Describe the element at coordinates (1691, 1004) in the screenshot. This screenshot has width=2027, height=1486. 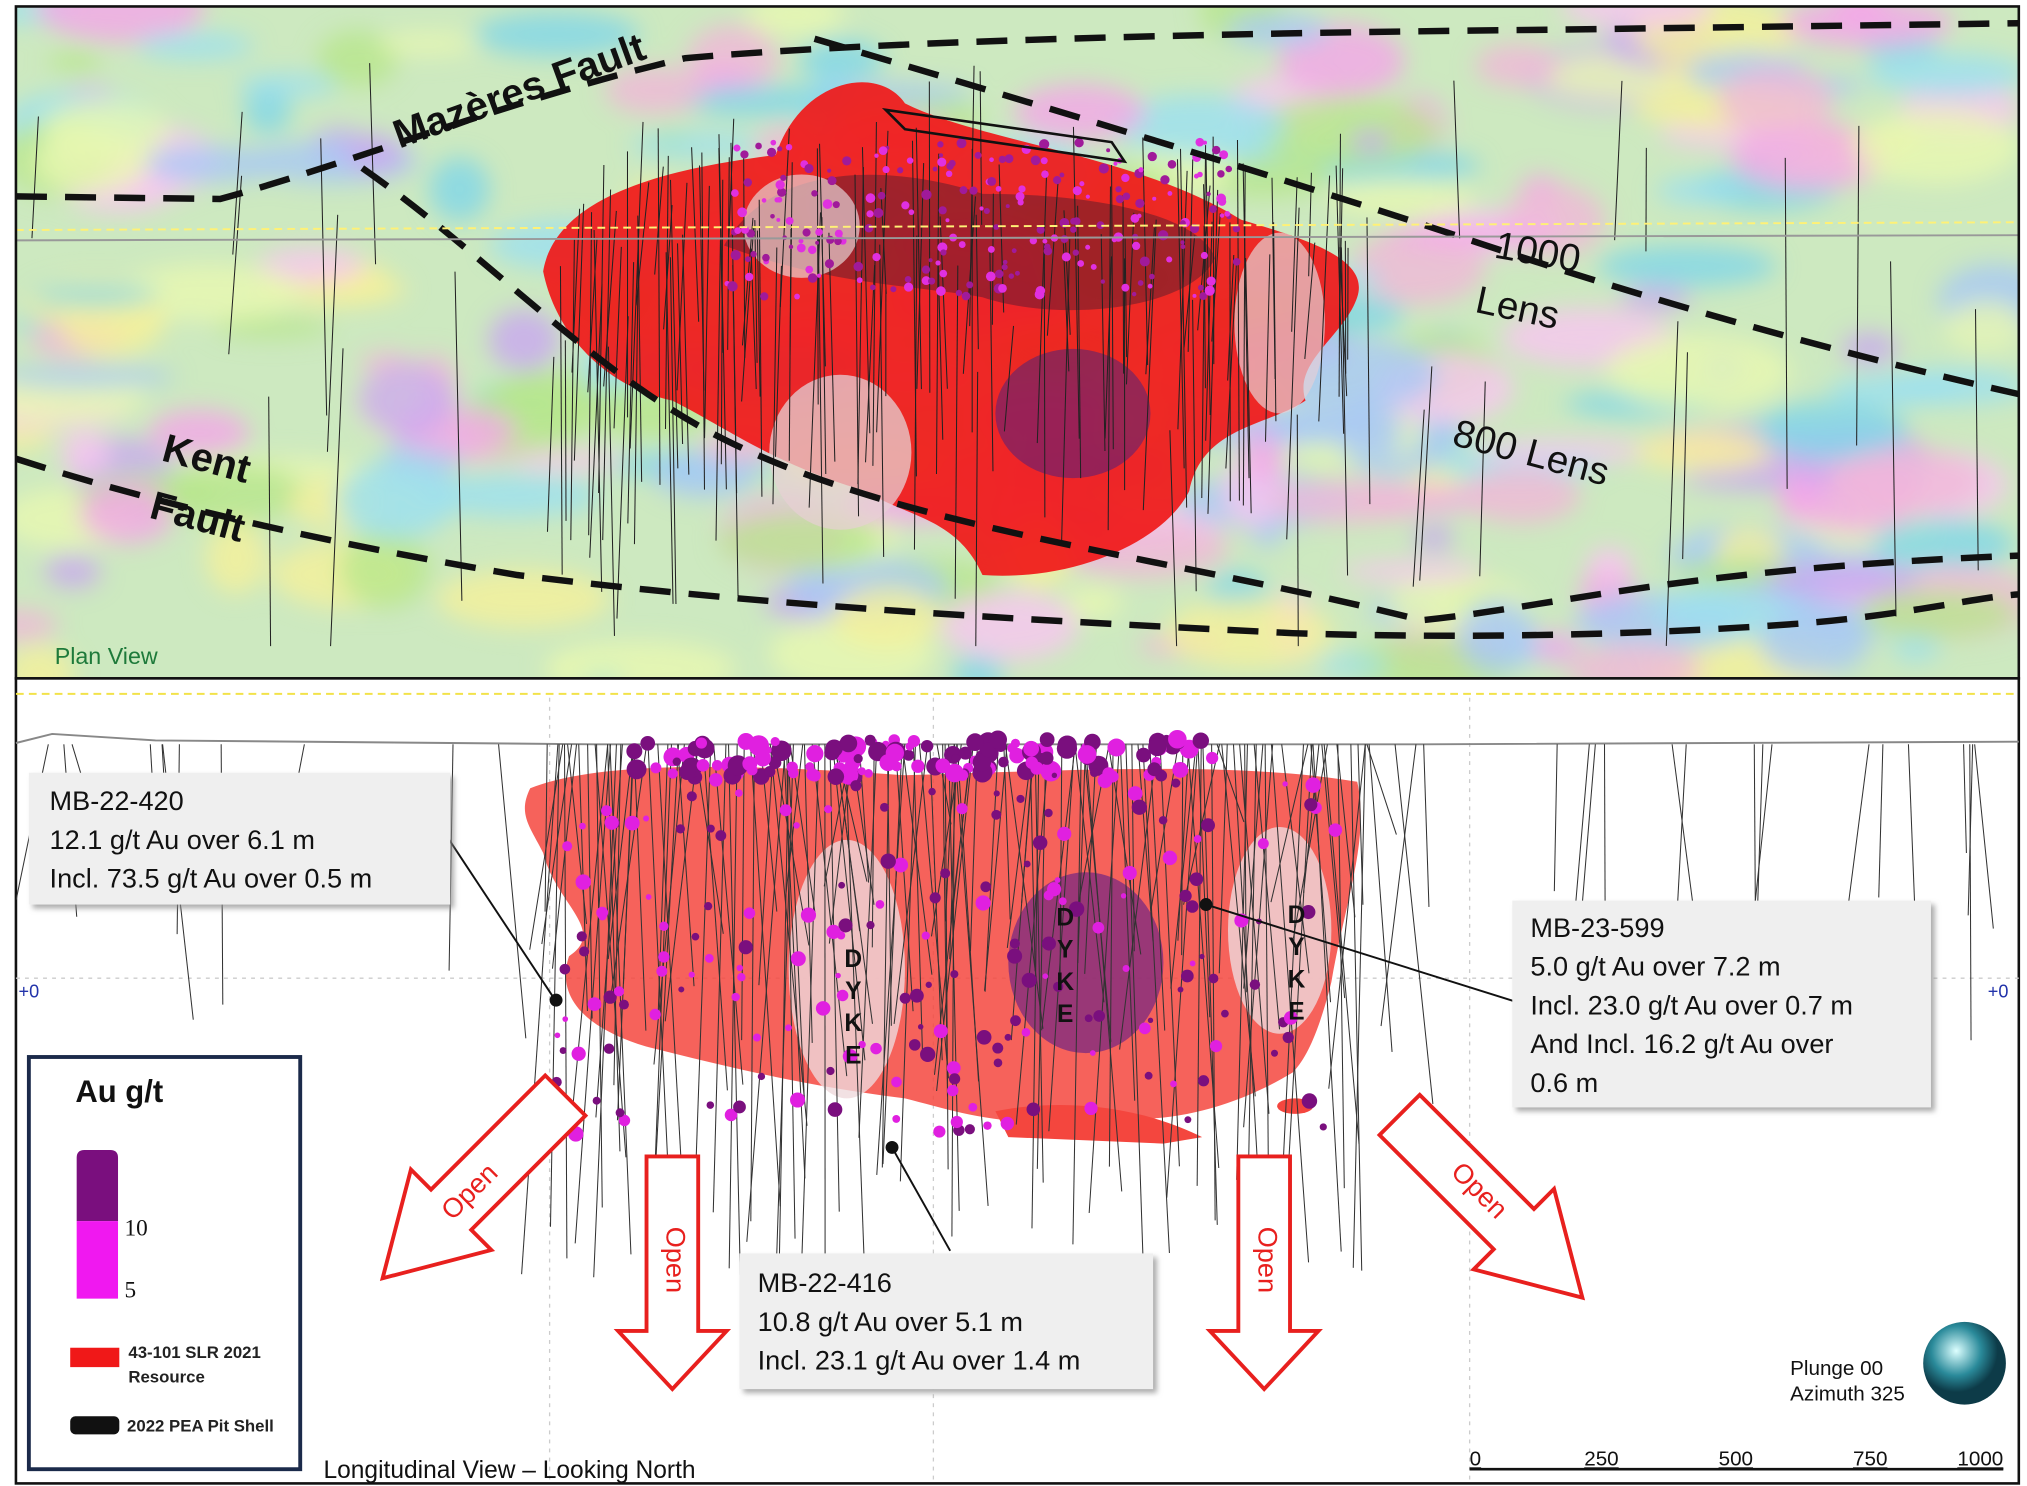
I see `callout-line: Incl. 23.0 g/t Au over 0.7 m` at that location.